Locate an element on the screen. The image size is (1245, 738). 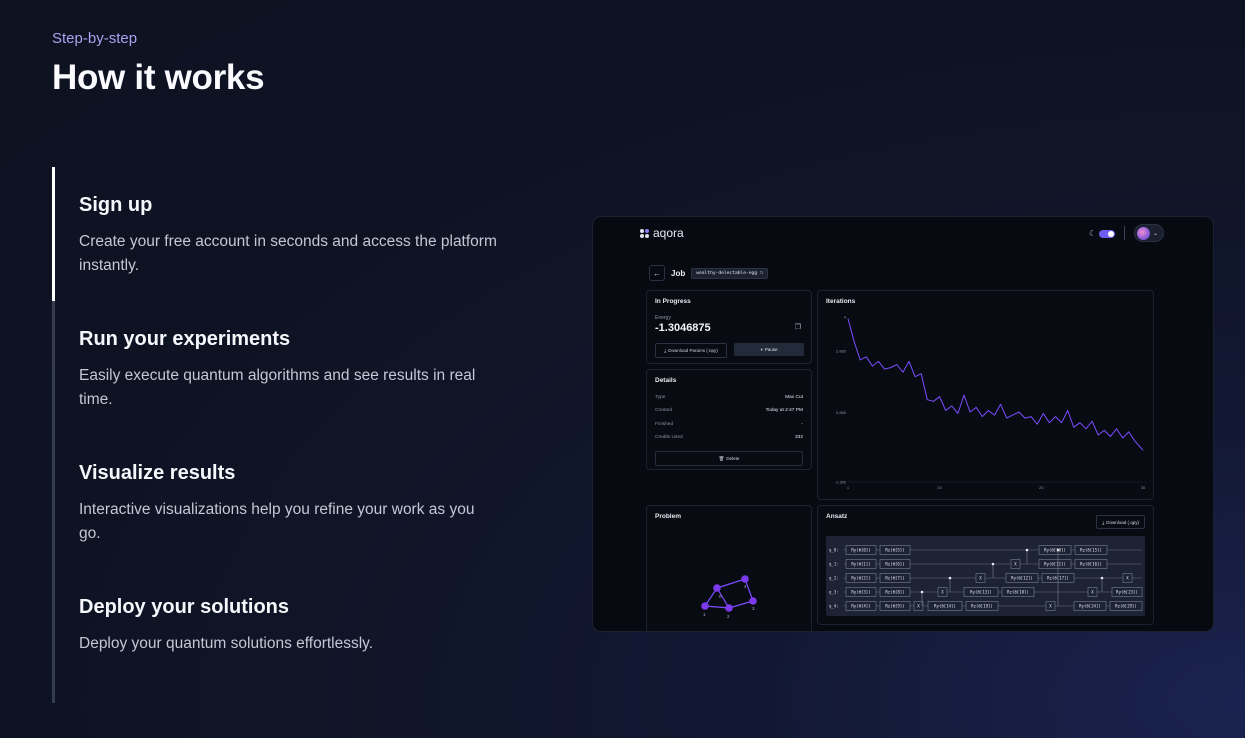
gate-label: Ry(θ[2]) is located at coordinates (860, 578).